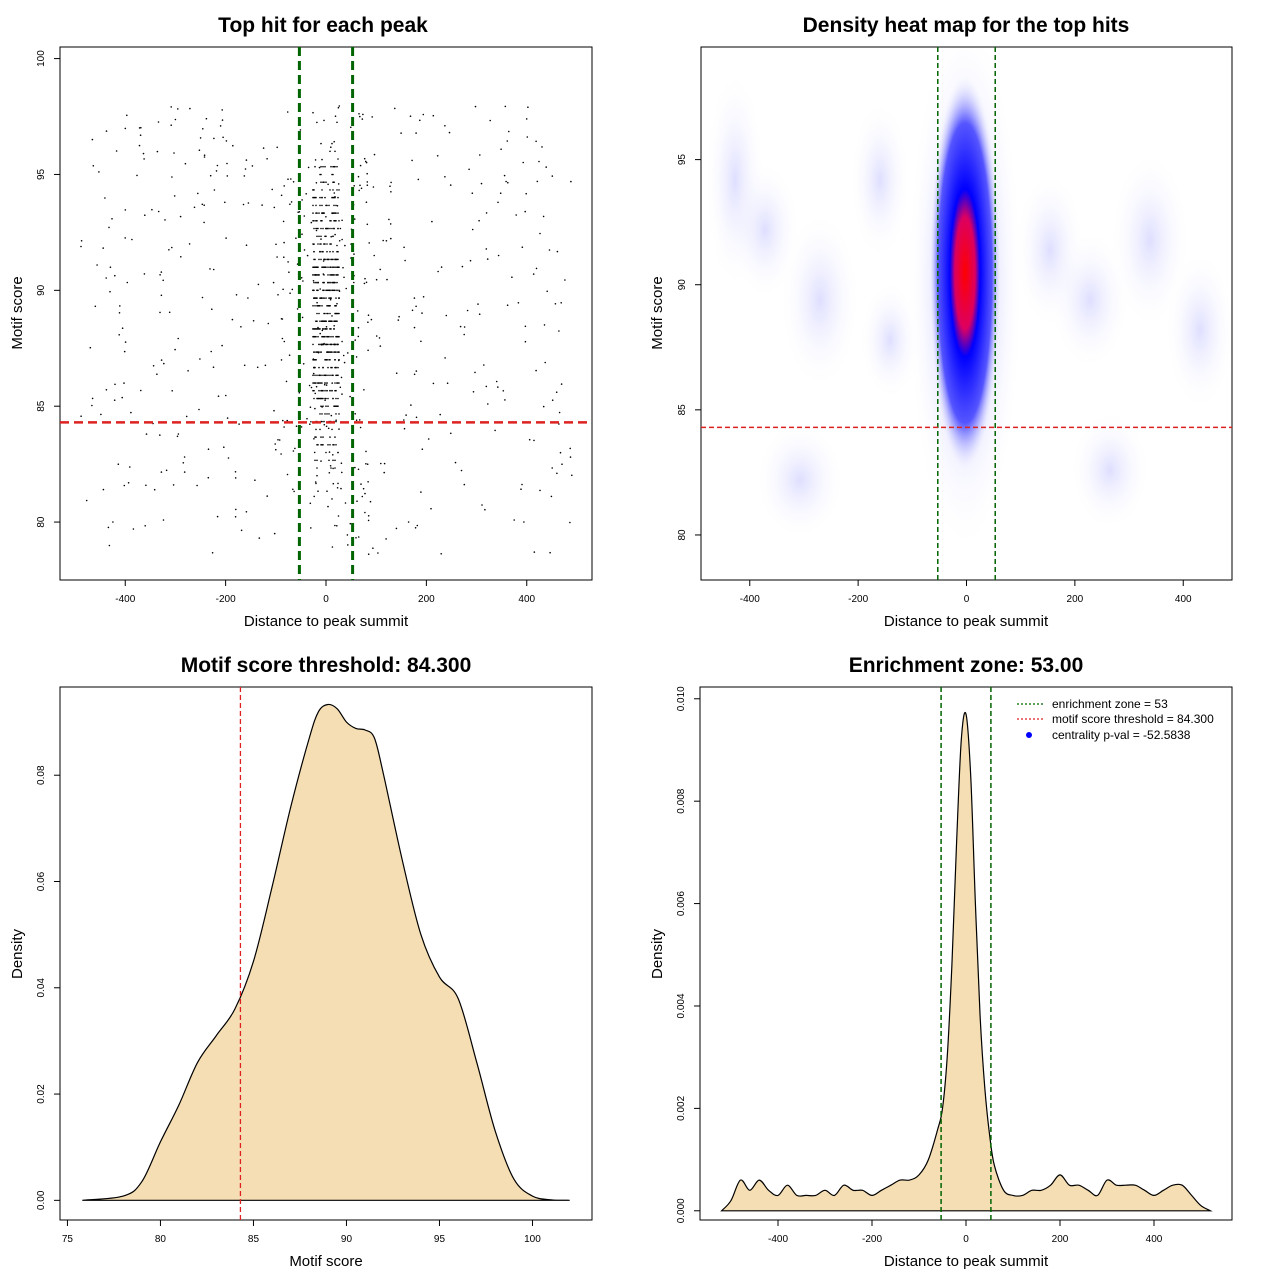  I want to click on y-tick-label: 0.06, so click(41, 881).